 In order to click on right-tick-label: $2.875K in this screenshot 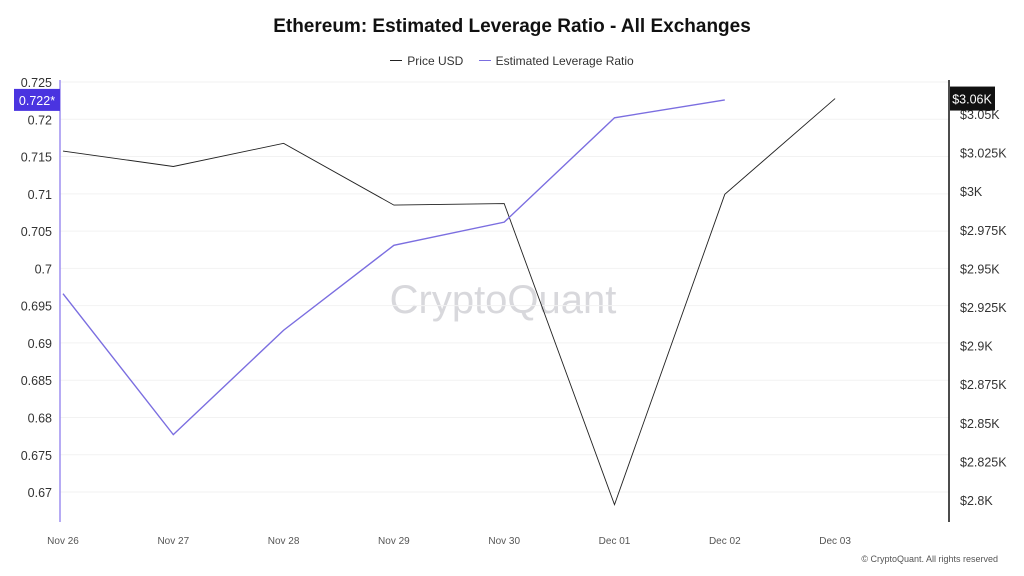, I will do `click(983, 385)`.